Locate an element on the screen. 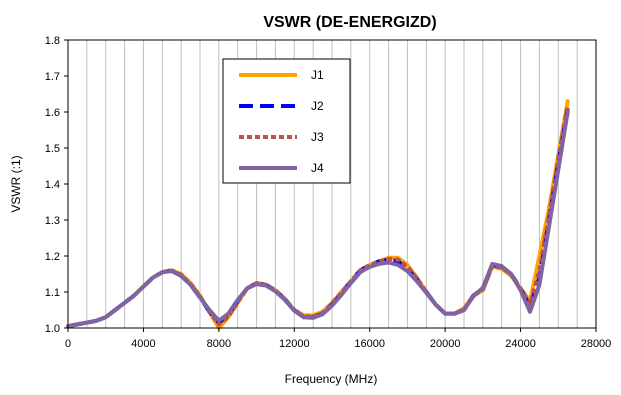  x-tick-label: 24000 is located at coordinates (520, 344).